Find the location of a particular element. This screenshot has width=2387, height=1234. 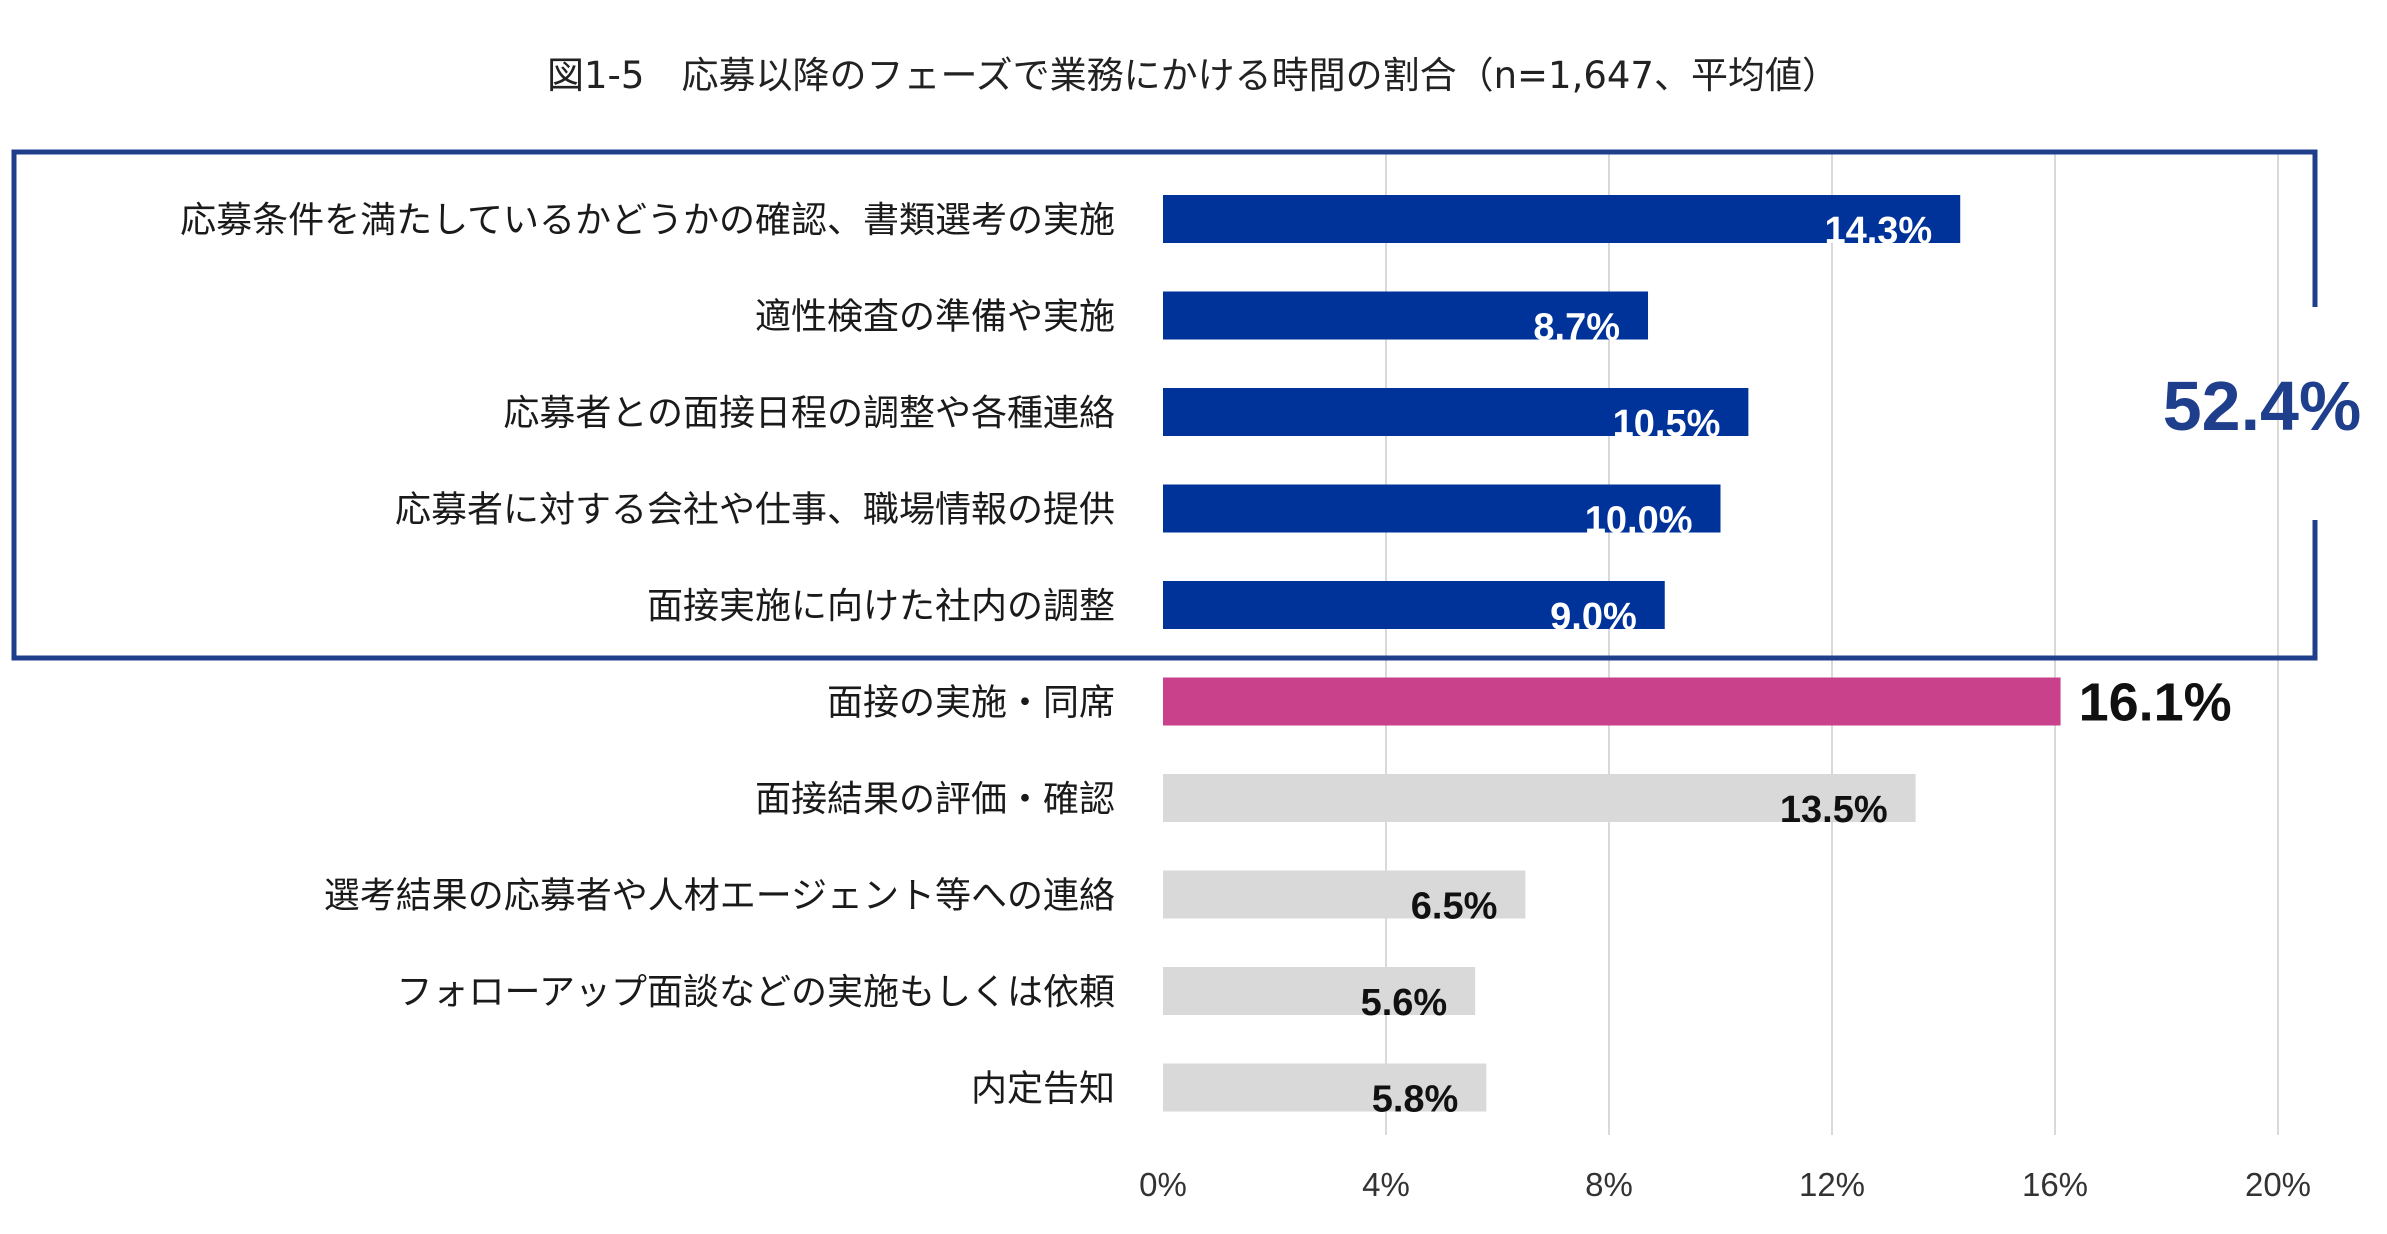

x-tick-label: 20% is located at coordinates (2278, 1184).